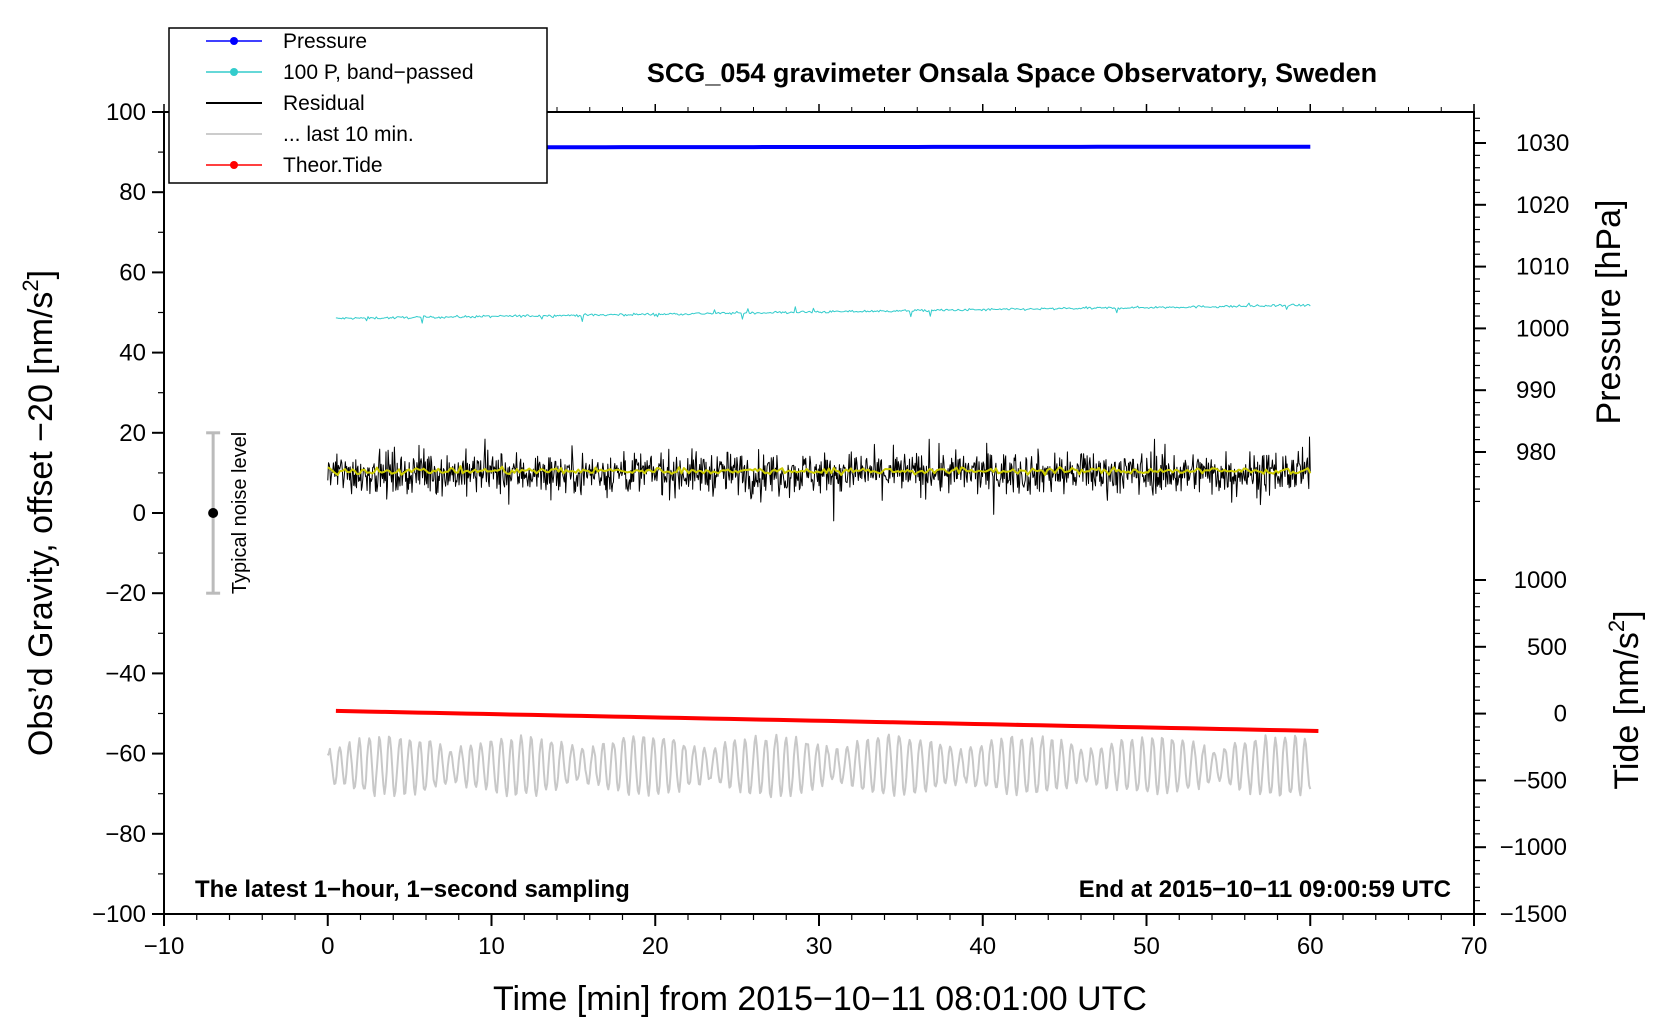 The image size is (1660, 1020). I want to click on left-tick-label: 0, so click(139, 513).